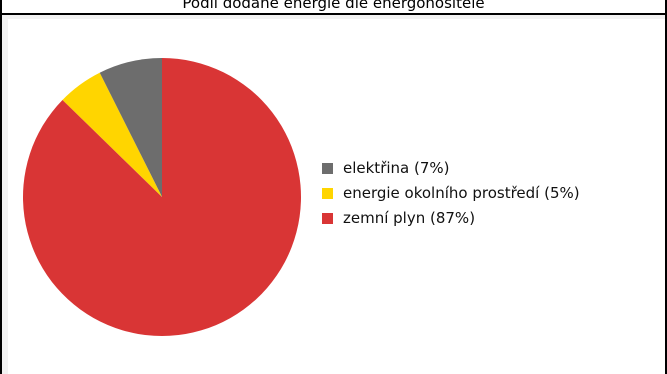 Image resolution: width=667 pixels, height=374 pixels. I want to click on chart-title: Podíl dodané energie dle energonositele, so click(333, 6).